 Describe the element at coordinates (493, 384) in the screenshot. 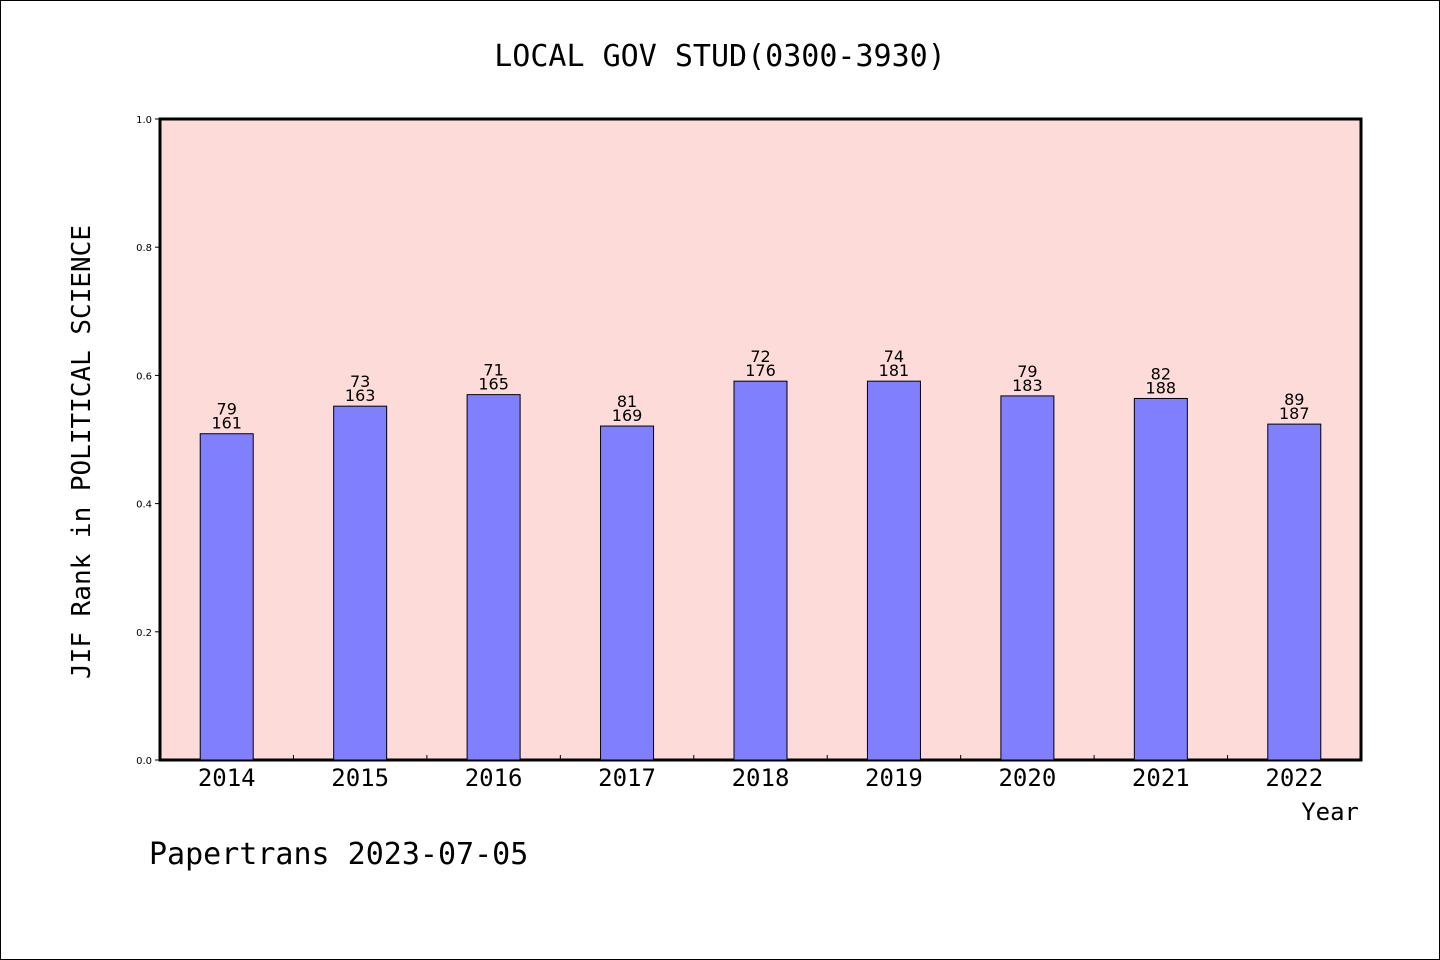

I see `data-label-total: 165` at that location.